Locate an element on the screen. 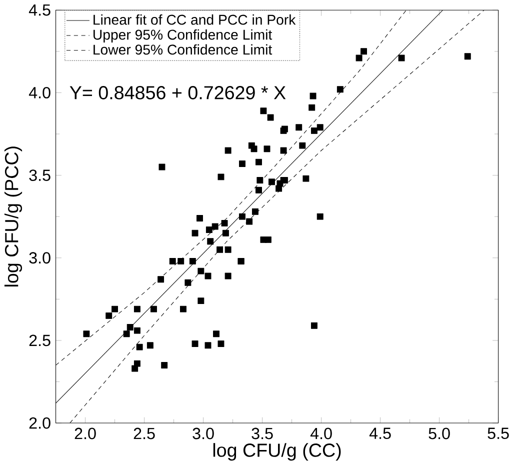 The image size is (514, 465). y-tick-label: 3.5 is located at coordinates (39, 175).